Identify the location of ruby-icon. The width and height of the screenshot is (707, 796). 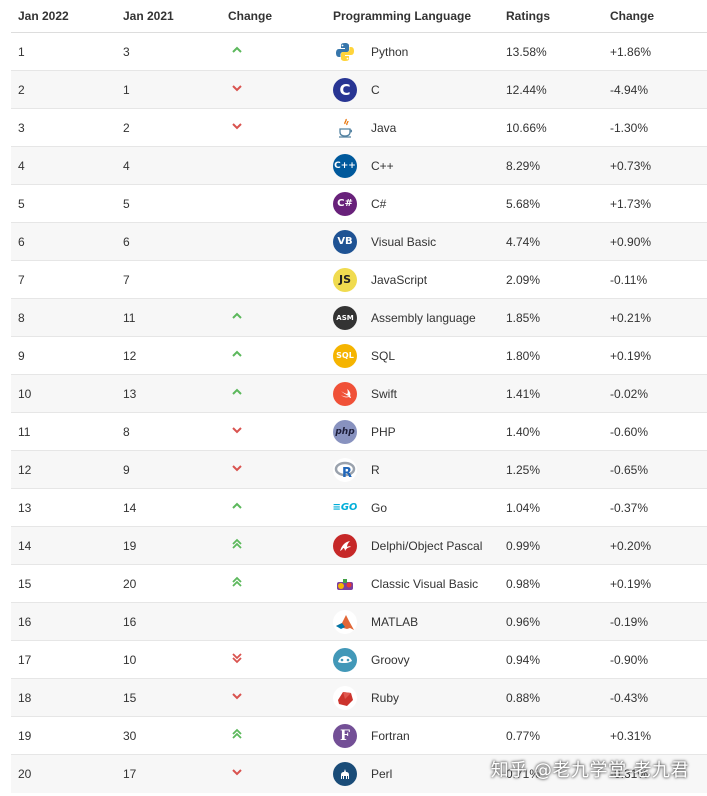
(345, 697).